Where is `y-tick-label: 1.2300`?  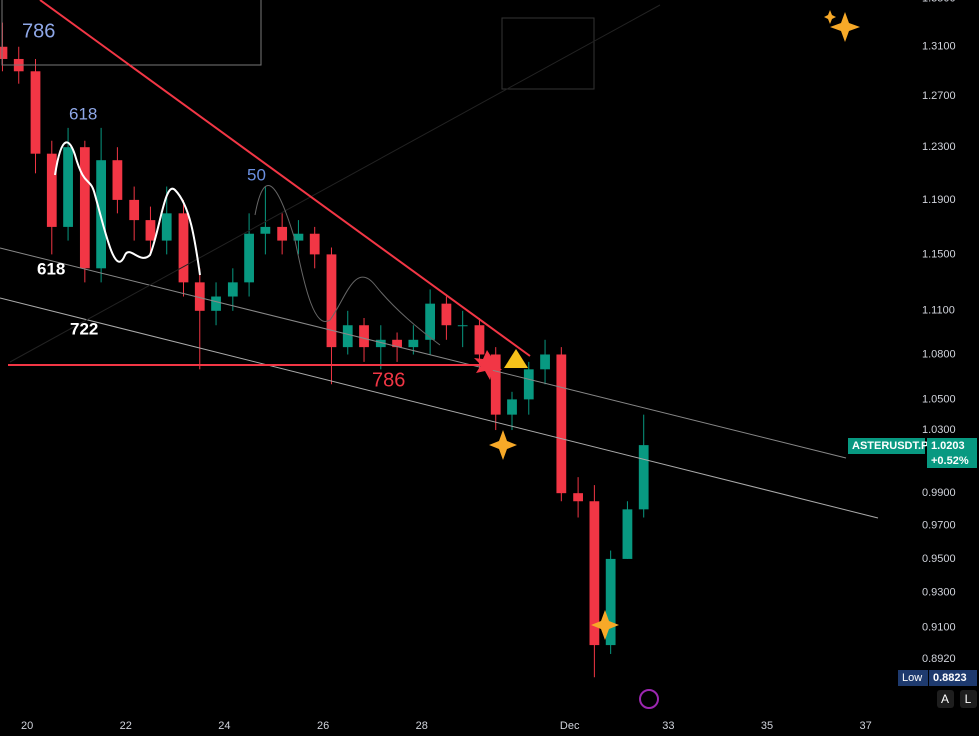 y-tick-label: 1.2300 is located at coordinates (939, 147).